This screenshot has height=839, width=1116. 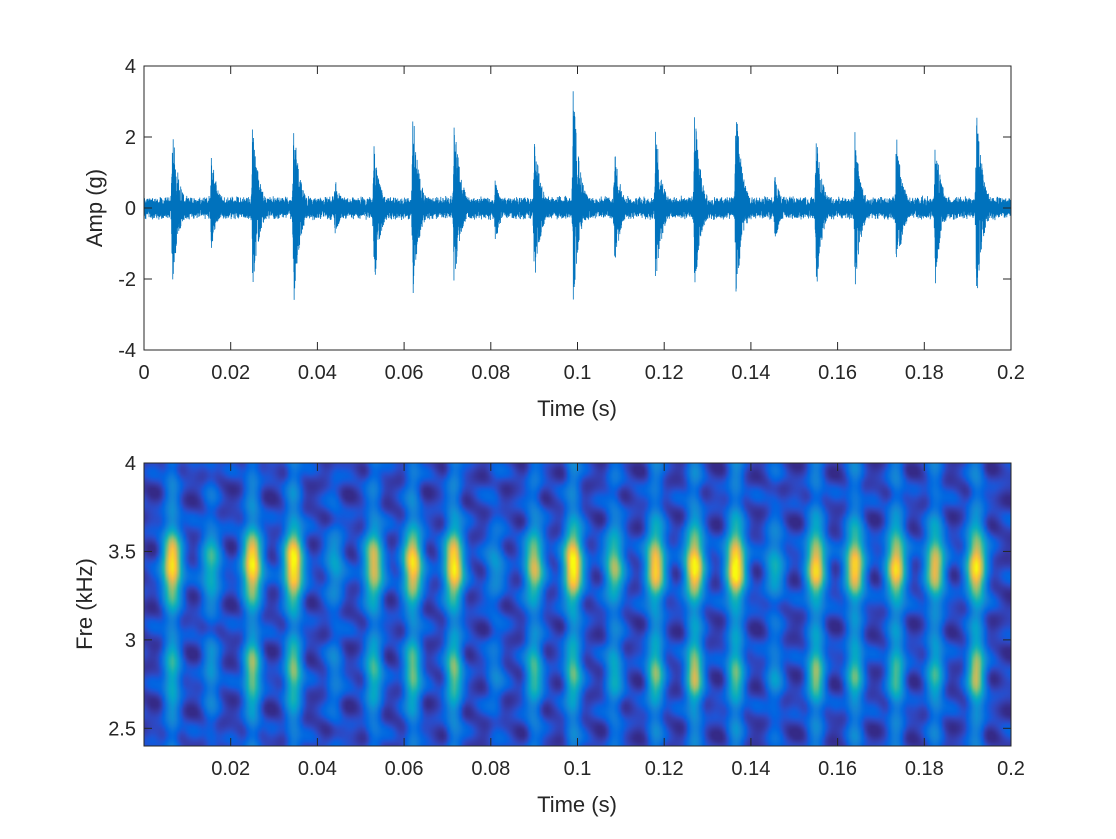 What do you see at coordinates (750, 769) in the screenshot?
I see `spectrogram-x-tick-label: 0.14` at bounding box center [750, 769].